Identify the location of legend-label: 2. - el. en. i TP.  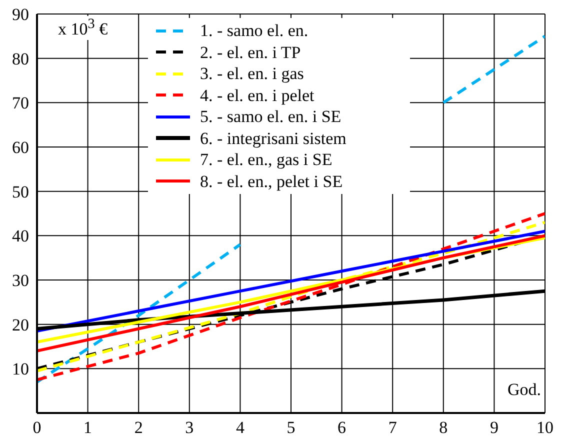
(250, 52).